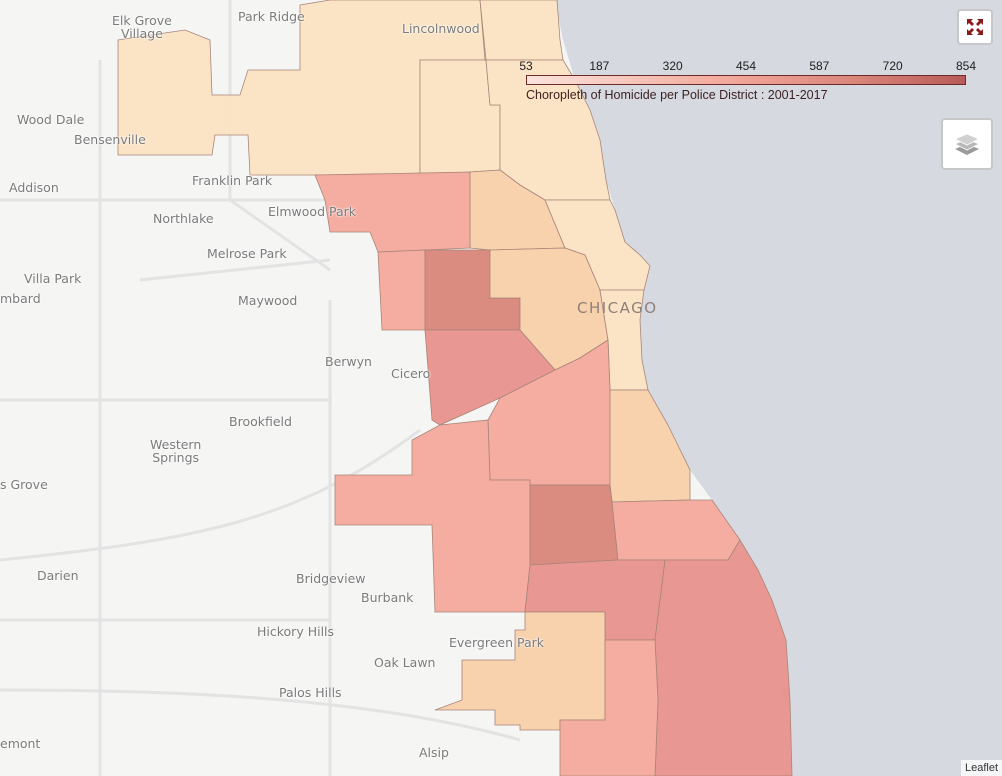  I want to click on place-label: Alsip, so click(434, 752).